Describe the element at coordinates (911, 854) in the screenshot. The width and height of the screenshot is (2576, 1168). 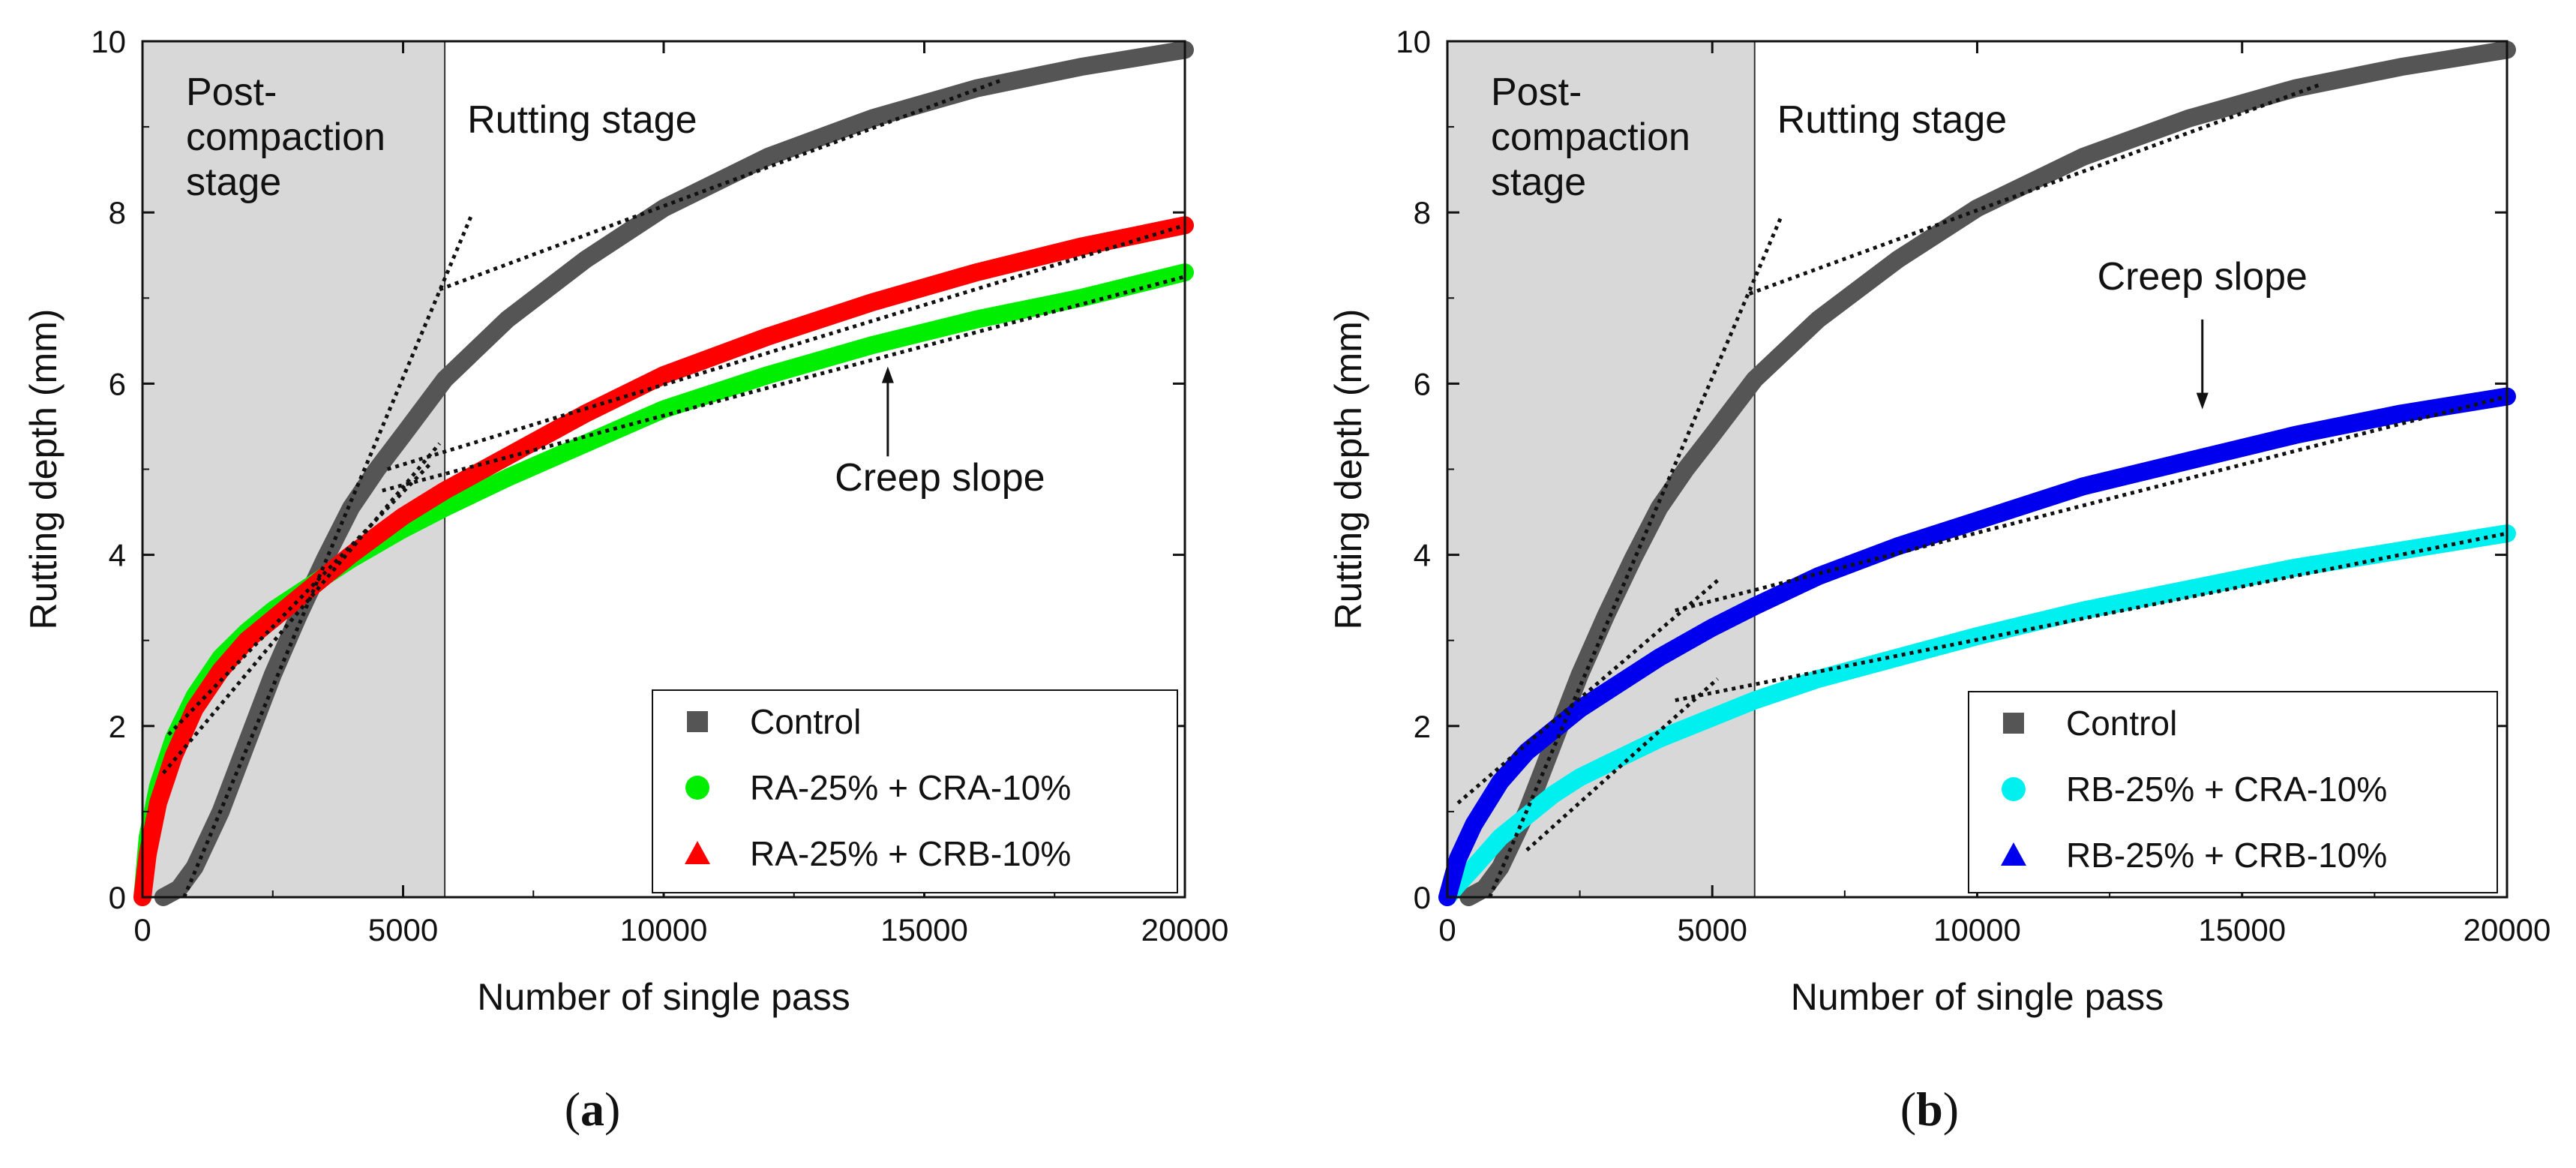
I see `legend-entry-label: RA-25% + CRB-10%` at that location.